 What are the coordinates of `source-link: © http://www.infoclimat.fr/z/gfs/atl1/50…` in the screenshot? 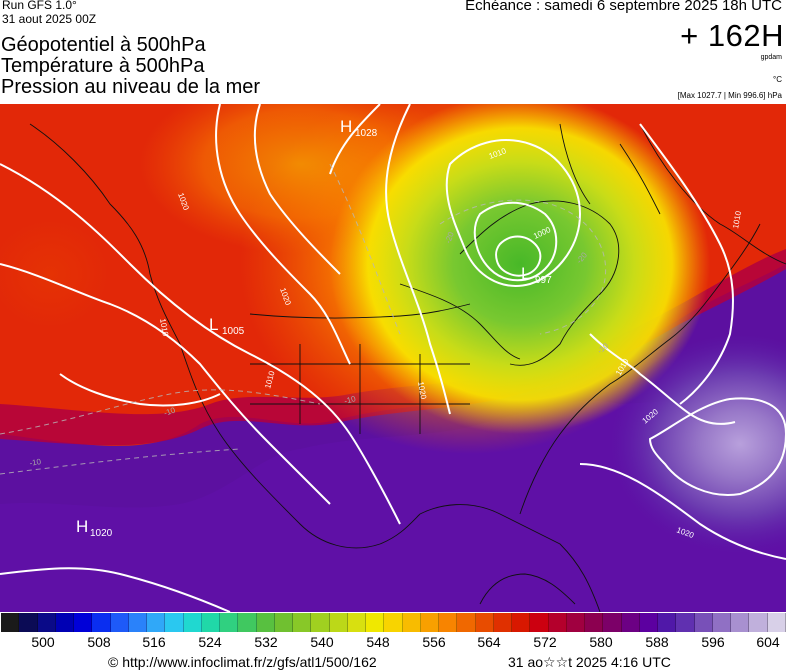 It's located at (242, 662).